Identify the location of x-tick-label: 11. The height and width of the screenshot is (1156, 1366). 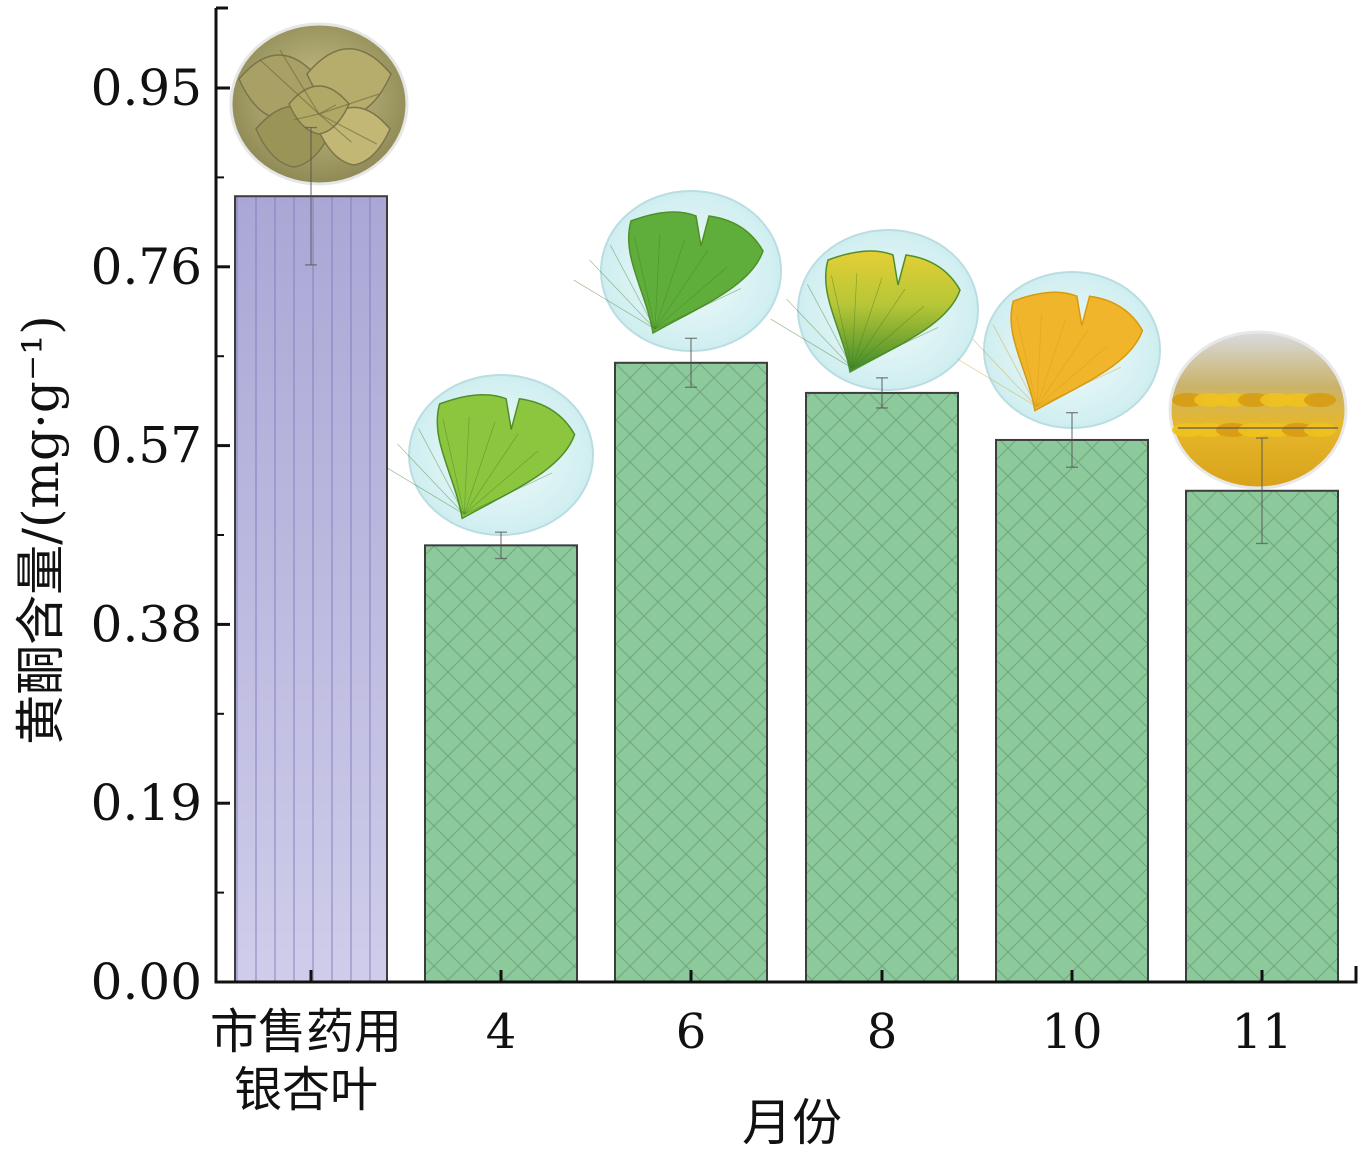
(1261, 1032).